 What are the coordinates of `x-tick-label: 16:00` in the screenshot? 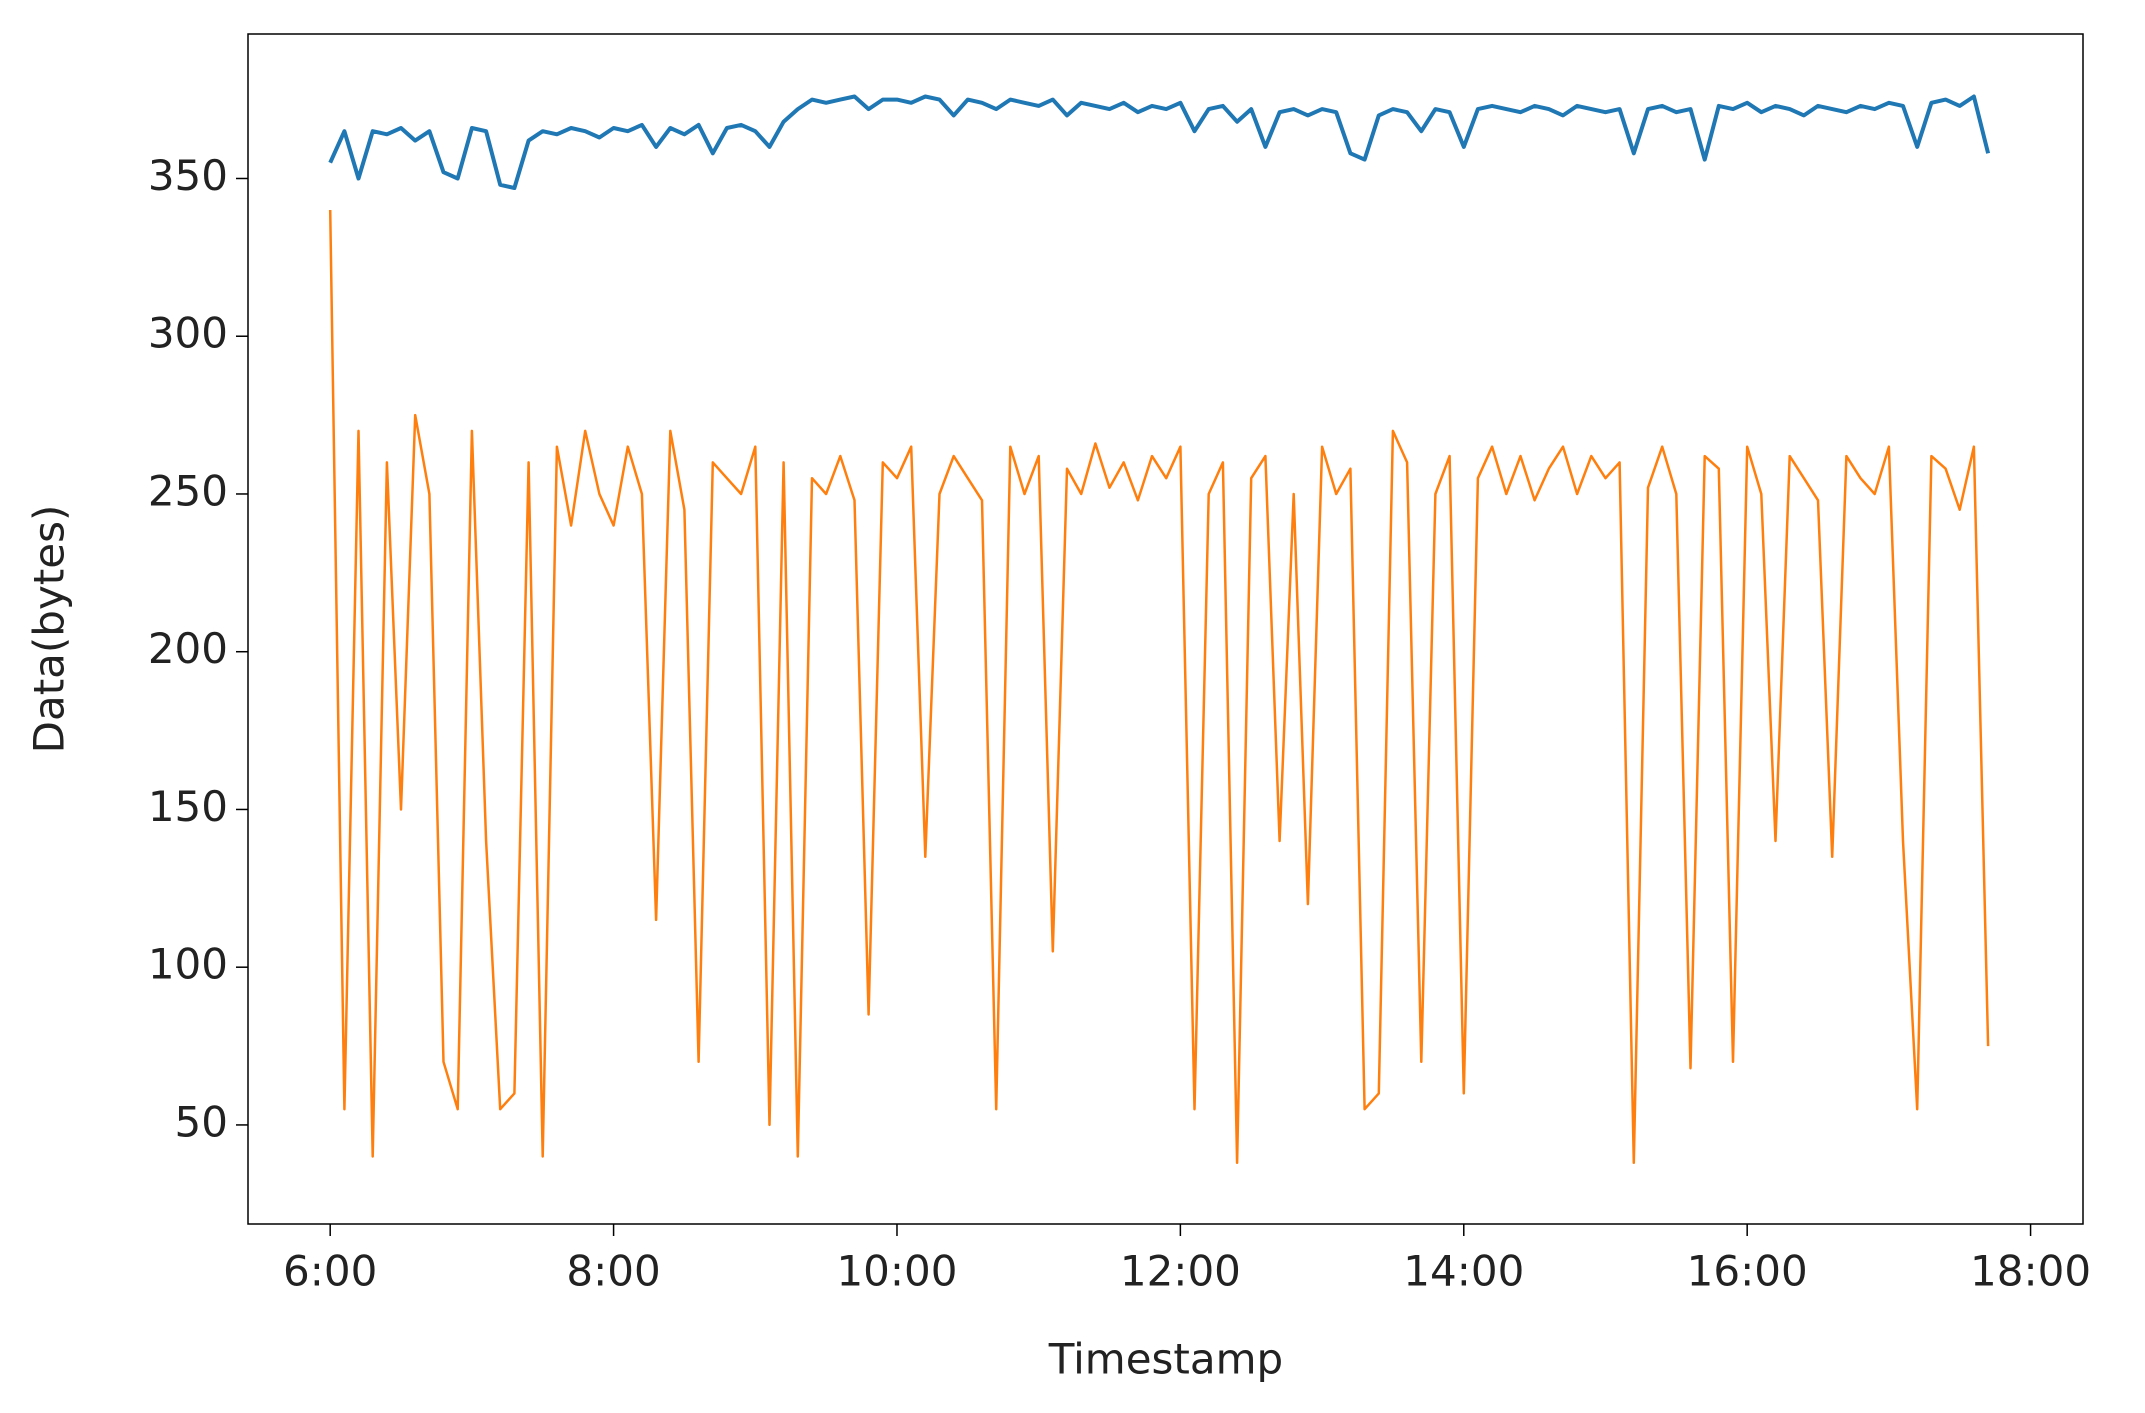 It's located at (1747, 1271).